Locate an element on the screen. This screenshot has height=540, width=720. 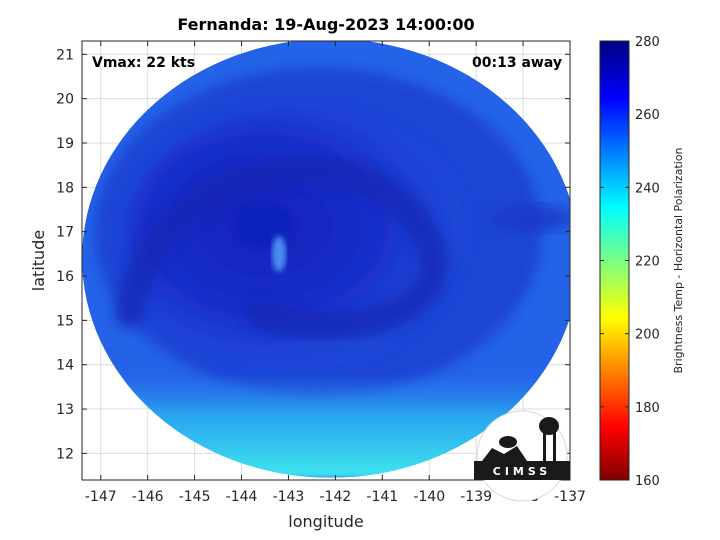
x-tick-label: -146 is located at coordinates (148, 497).